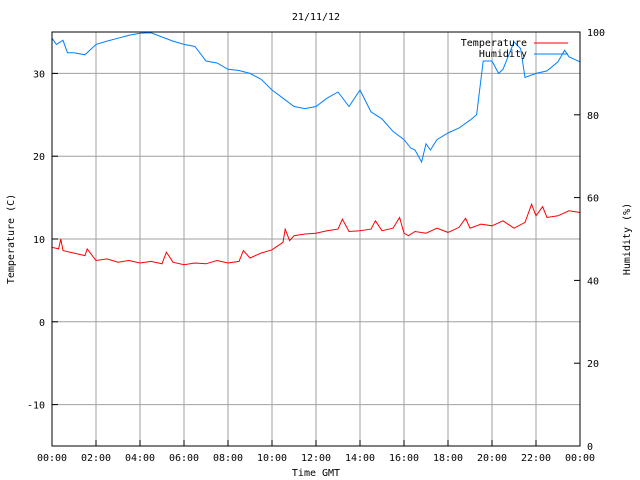 The height and width of the screenshot is (480, 640). Describe the element at coordinates (36, 406) in the screenshot. I see `y-tick-label: -10` at that location.